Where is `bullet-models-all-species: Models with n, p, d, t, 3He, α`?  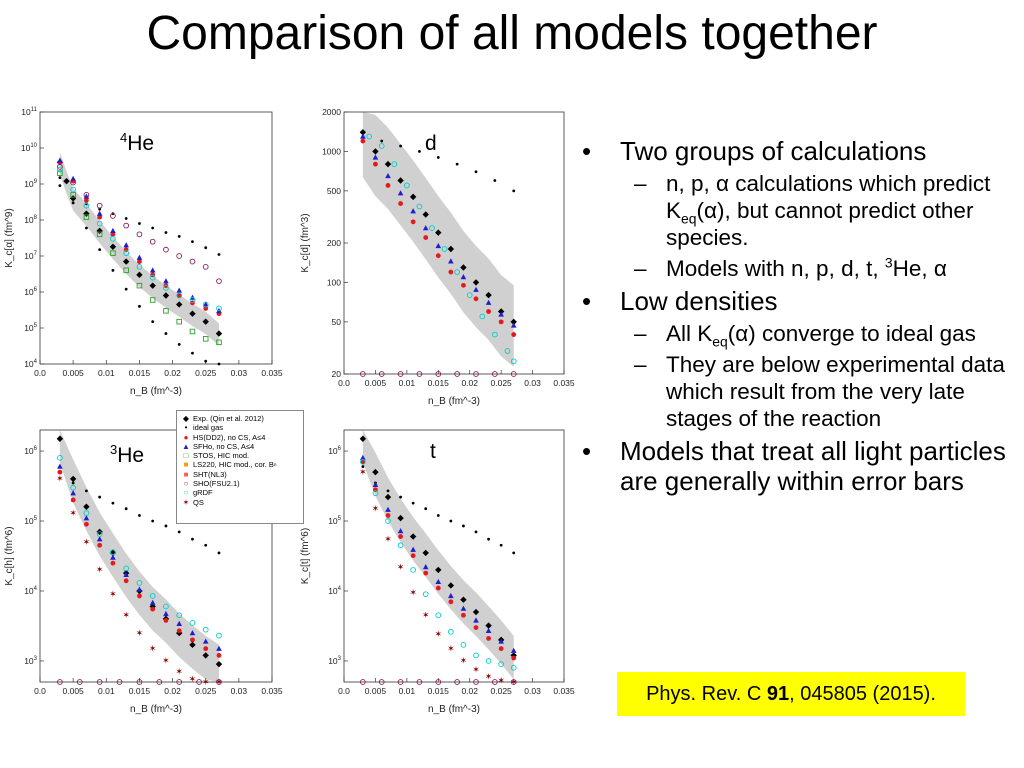 bullet-models-all-species: Models with n, p, d, t, 3He, α is located at coordinates (800, 268).